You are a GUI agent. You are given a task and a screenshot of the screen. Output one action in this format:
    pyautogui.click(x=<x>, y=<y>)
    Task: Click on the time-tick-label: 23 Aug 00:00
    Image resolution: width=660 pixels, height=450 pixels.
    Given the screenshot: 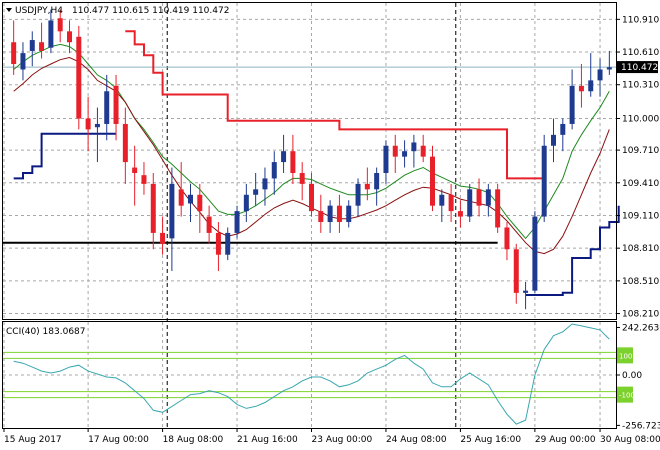 What is the action you would take?
    pyautogui.click(x=342, y=440)
    